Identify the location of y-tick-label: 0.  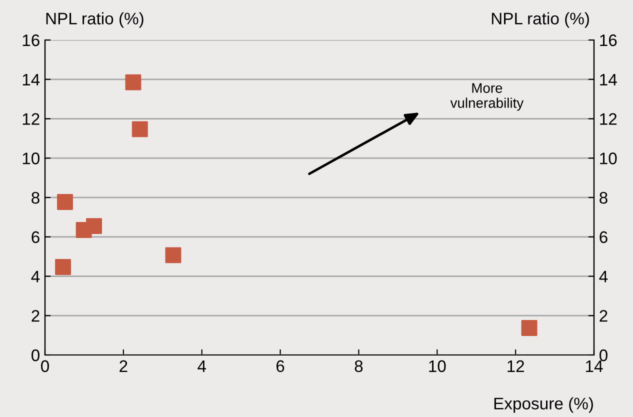
(36, 355).